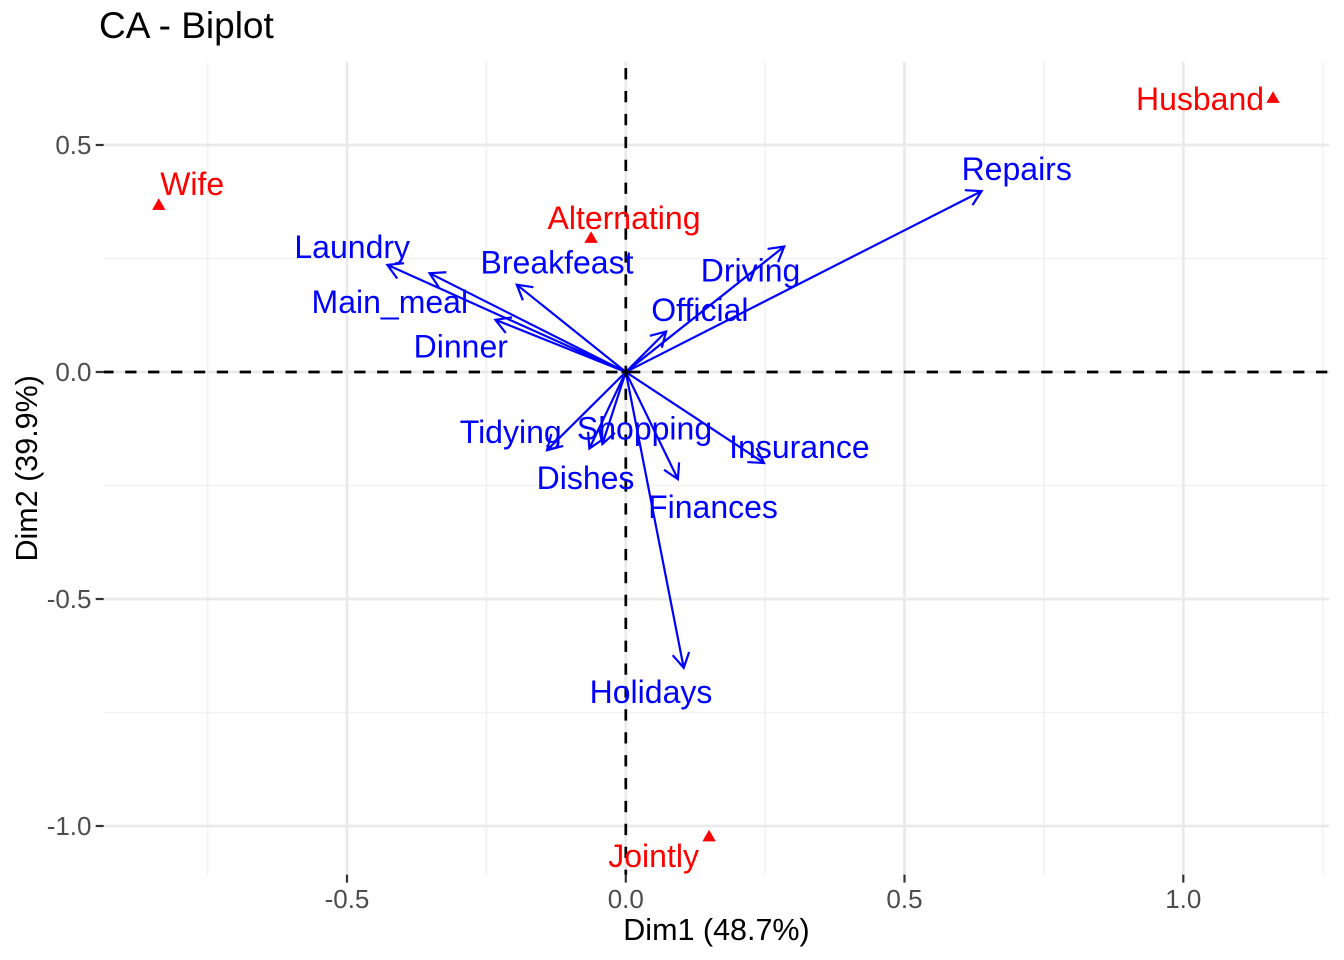 The height and width of the screenshot is (960, 1344). I want to click on svg-text: -1.0, so click(69, 826).